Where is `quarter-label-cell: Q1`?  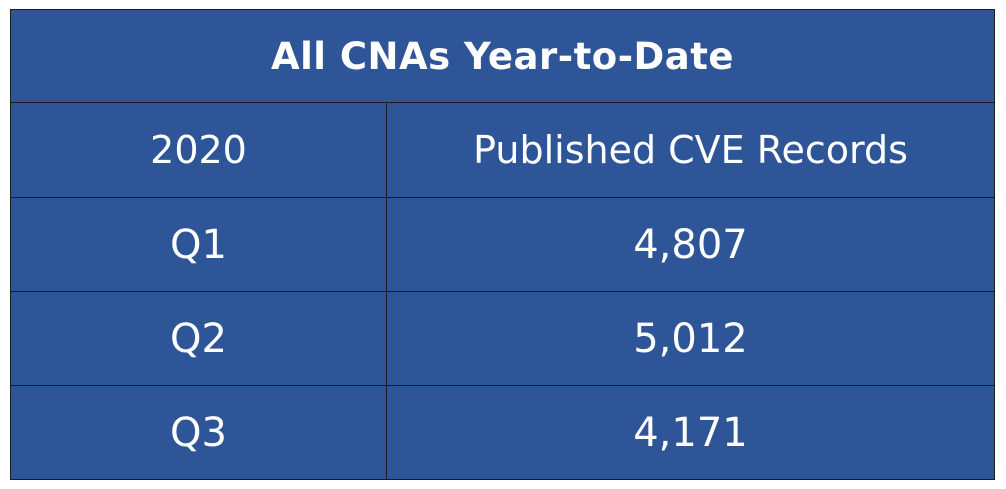
quarter-label-cell: Q1 is located at coordinates (198, 244).